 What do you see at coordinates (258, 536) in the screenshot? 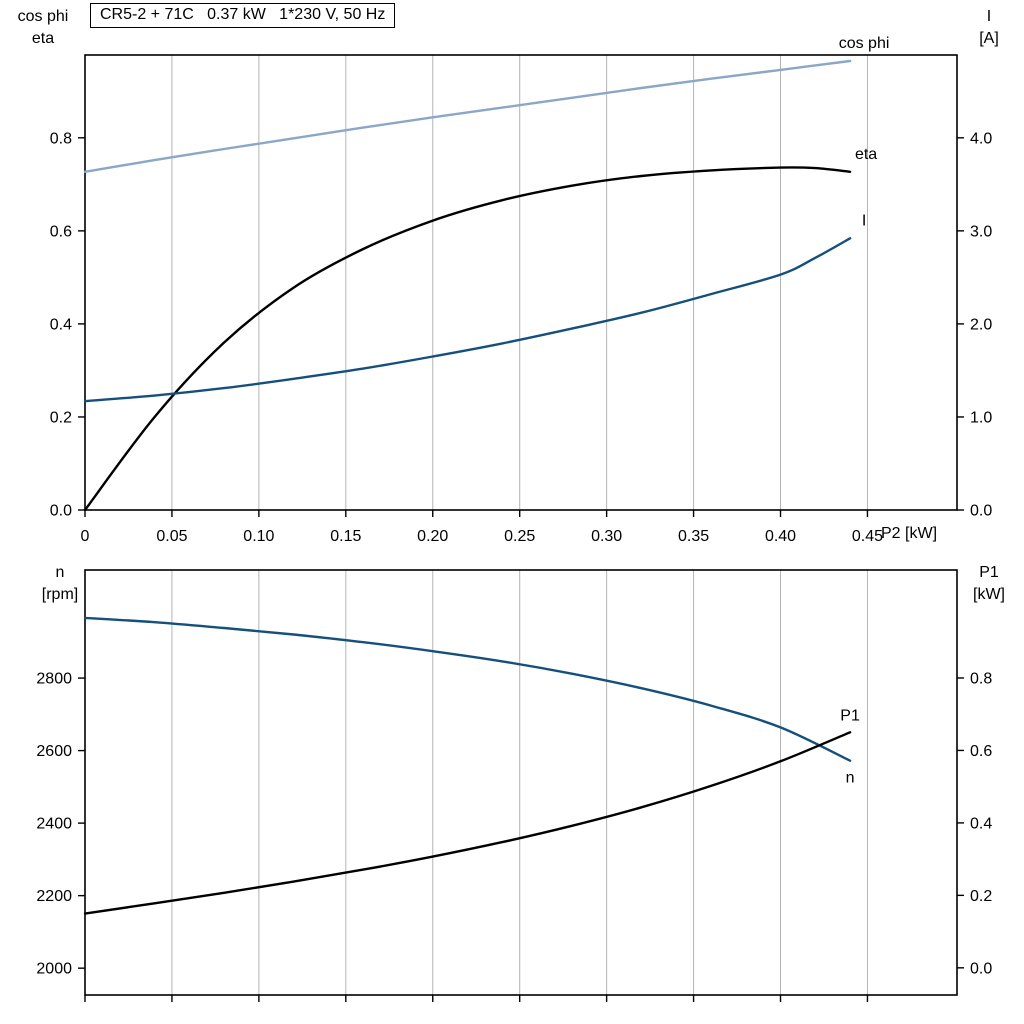
I see `x-tick-label: 0.10` at bounding box center [258, 536].